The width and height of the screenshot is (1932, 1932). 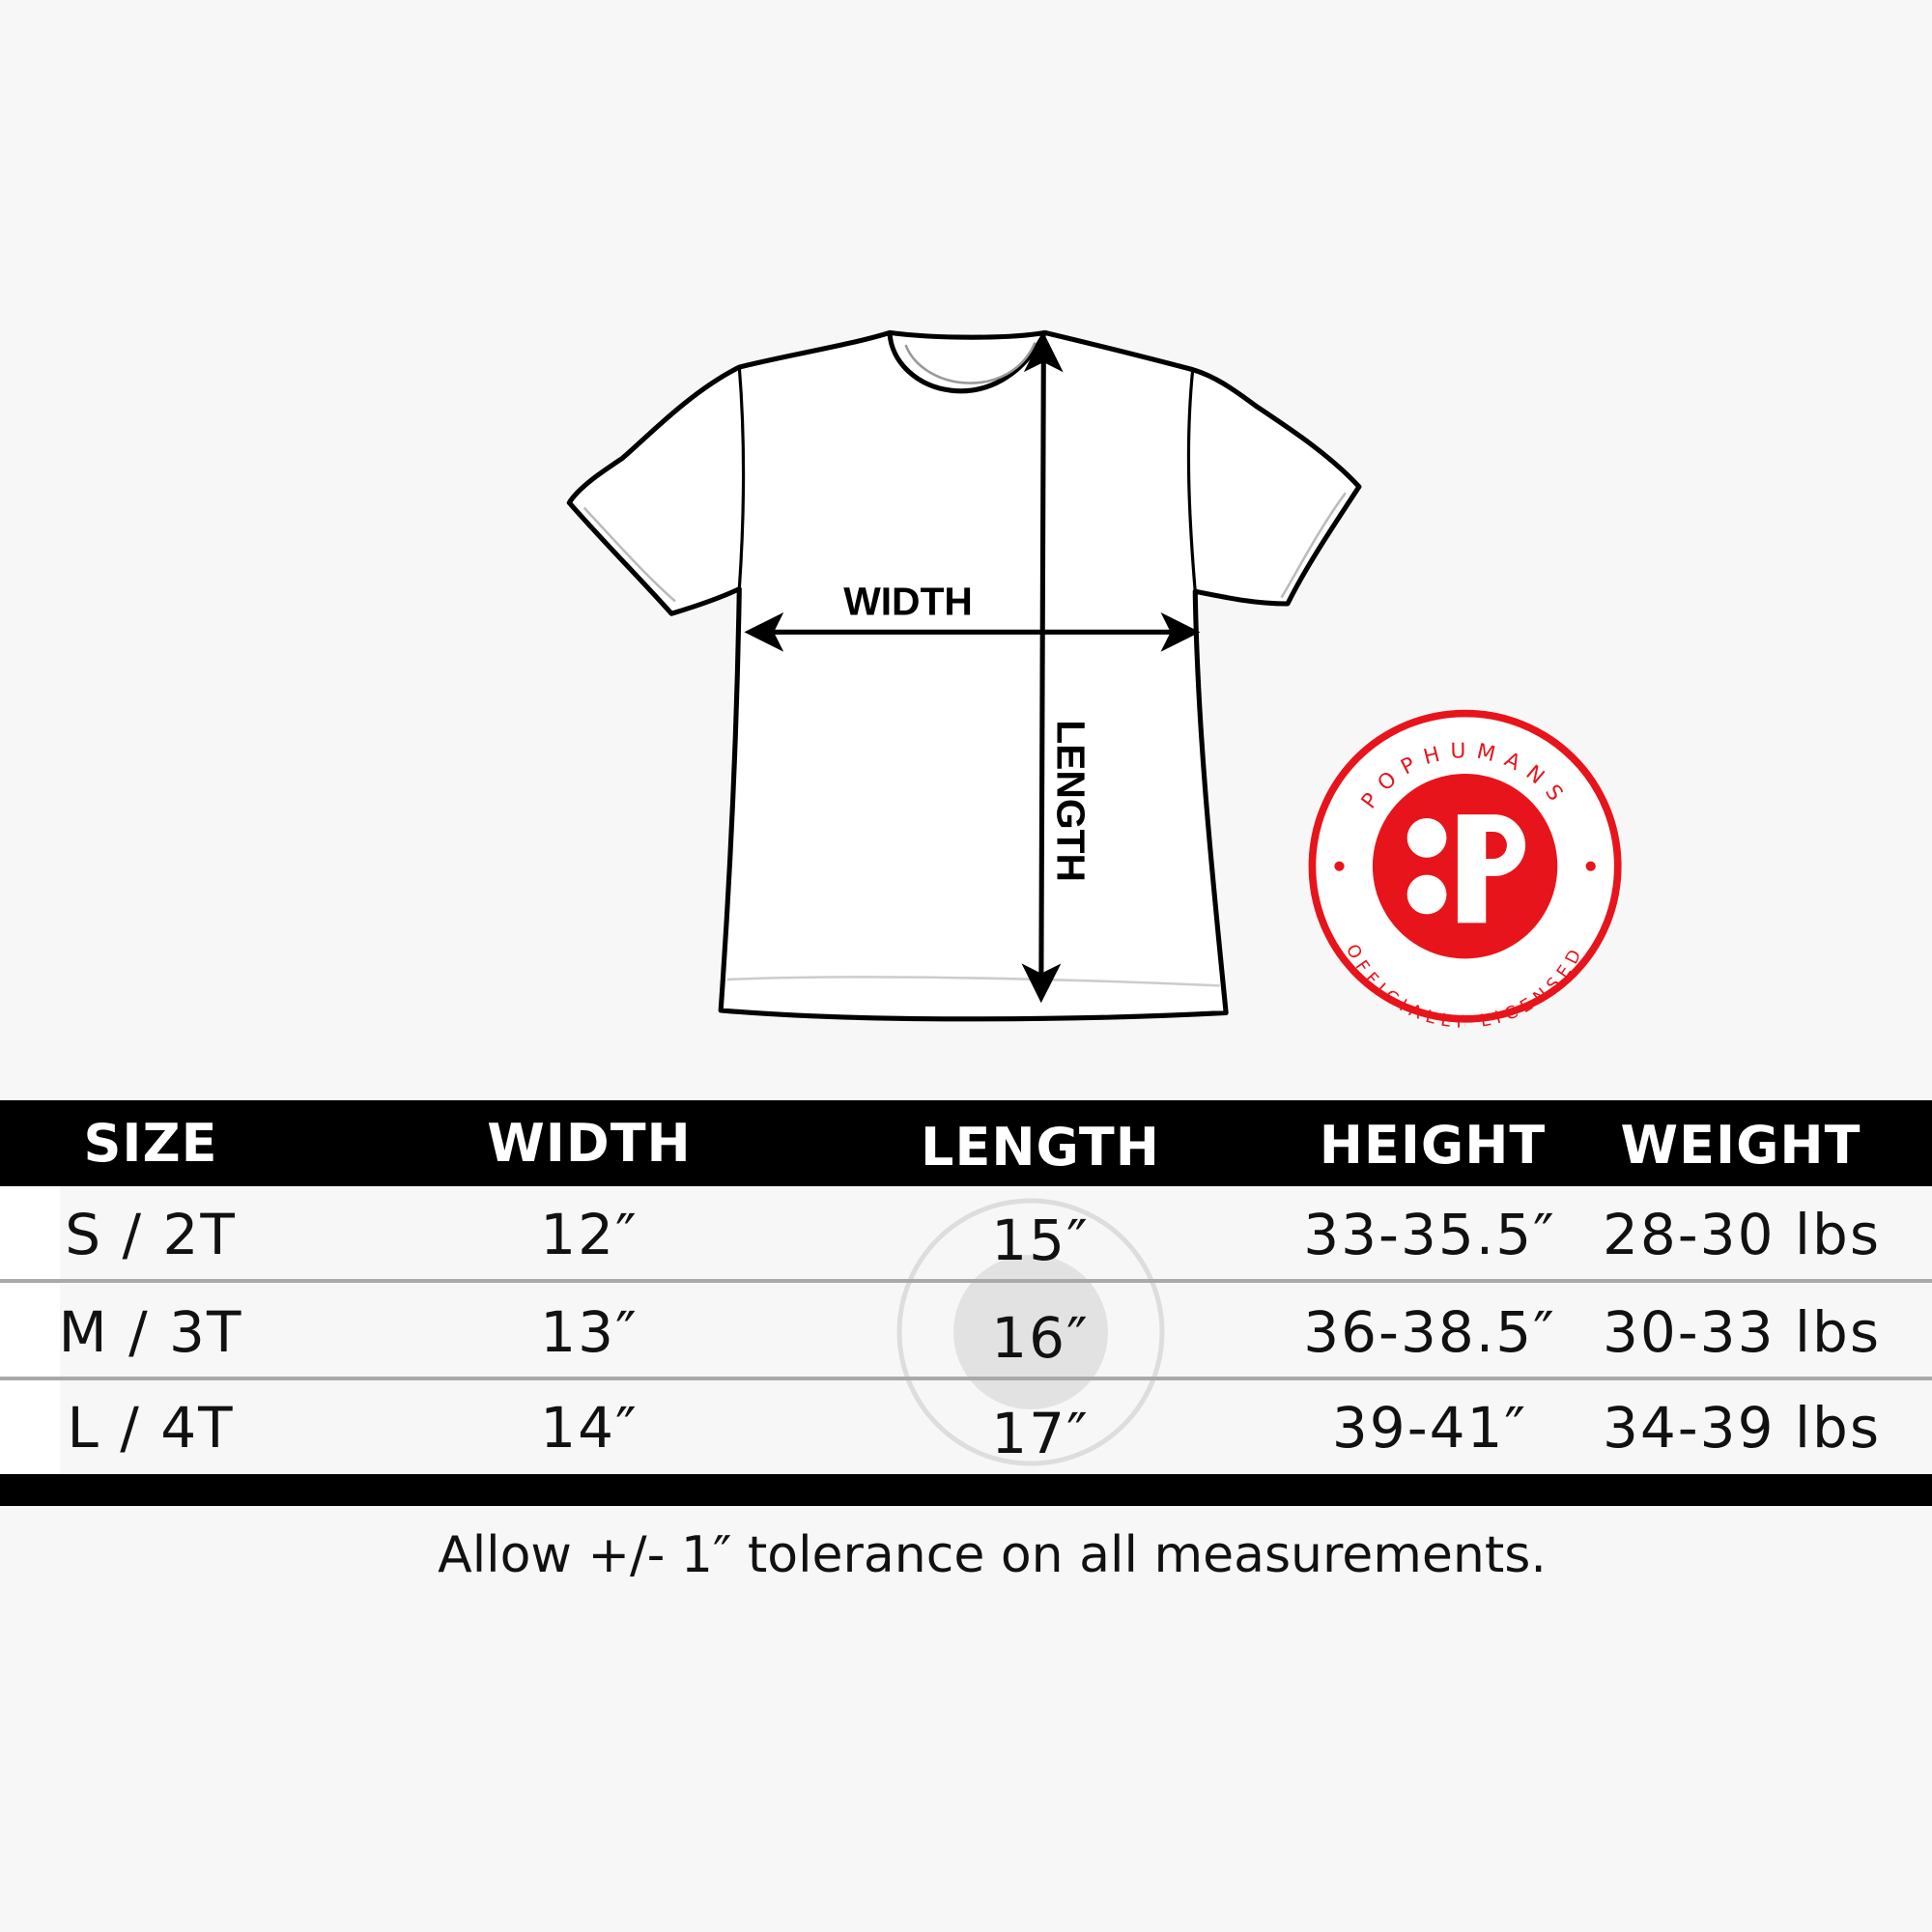 I want to click on cell-weight: 28-30 lbs, so click(x=1742, y=1234).